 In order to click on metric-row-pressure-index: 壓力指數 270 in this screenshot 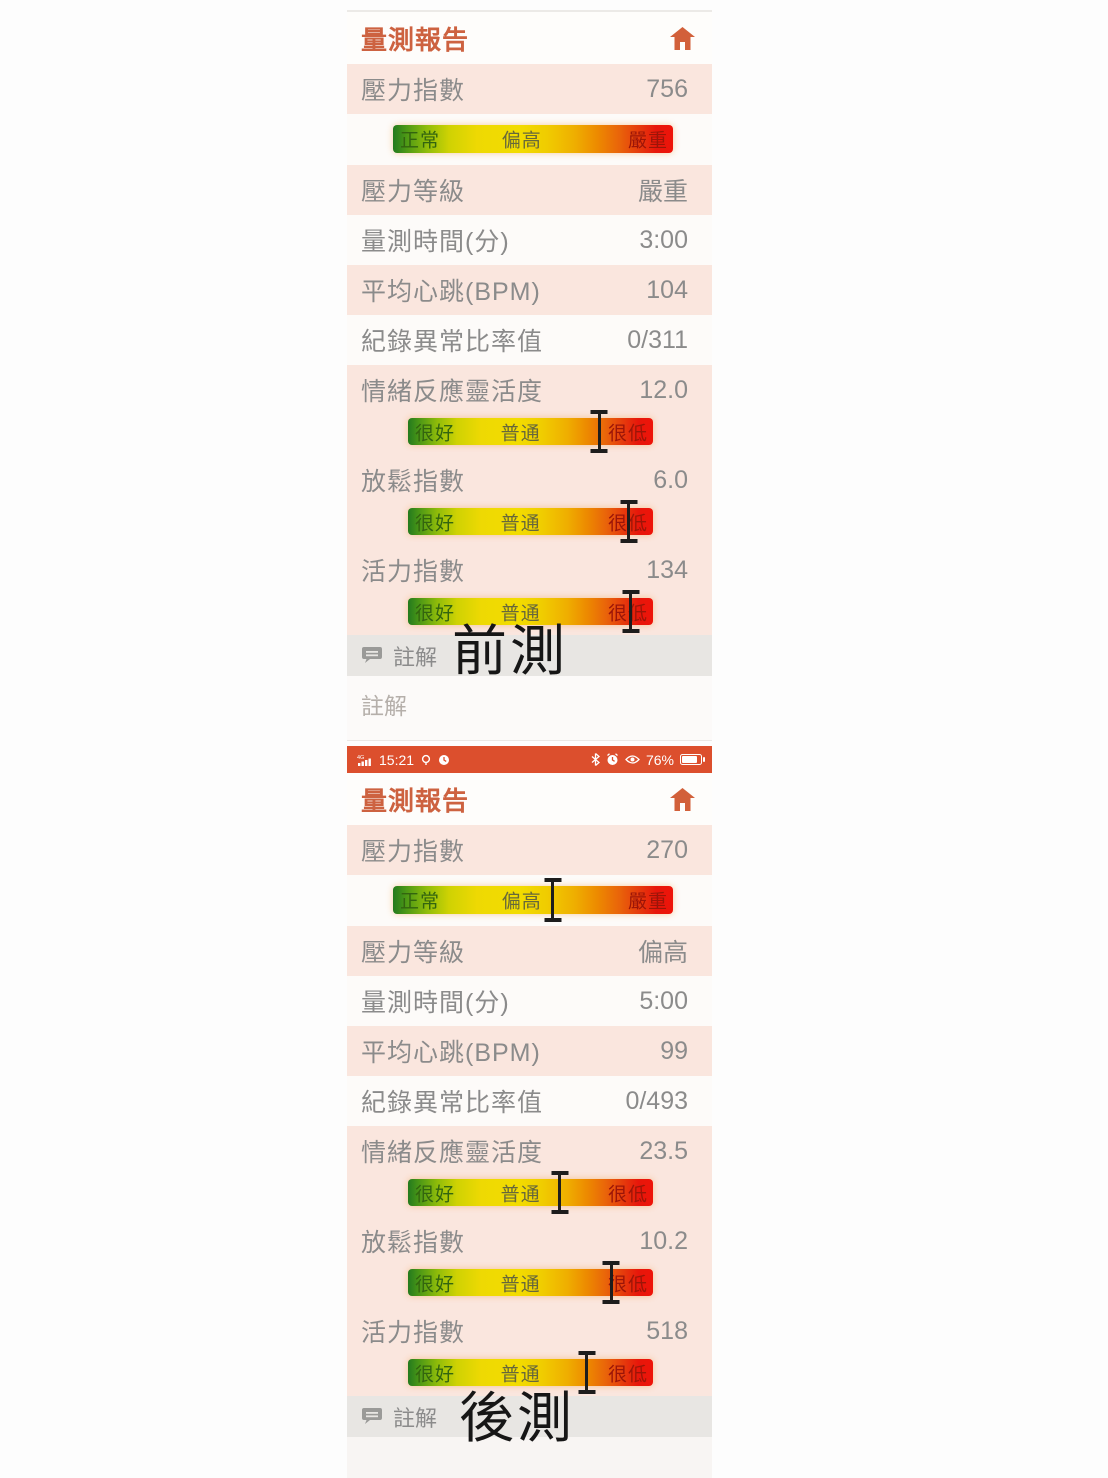, I will do `click(529, 850)`.